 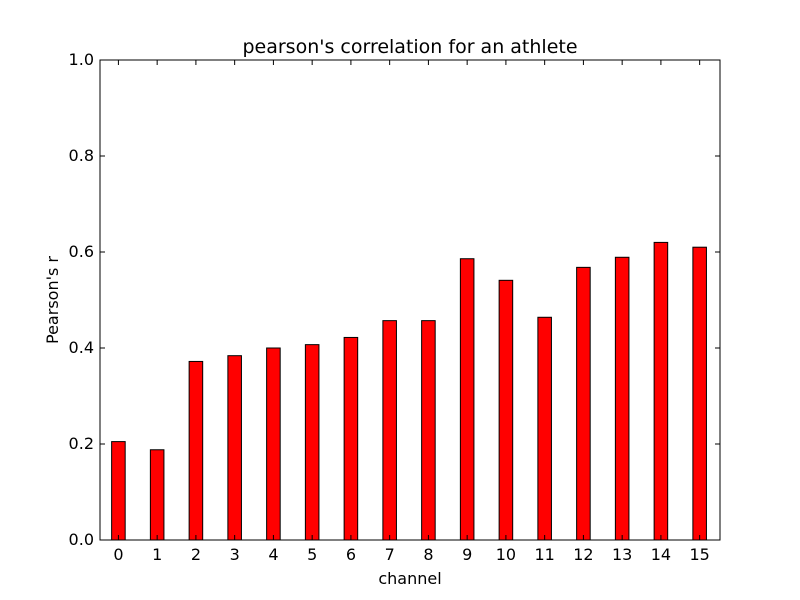 I want to click on y-tick-label-0.6: 0.6, so click(x=81, y=251).